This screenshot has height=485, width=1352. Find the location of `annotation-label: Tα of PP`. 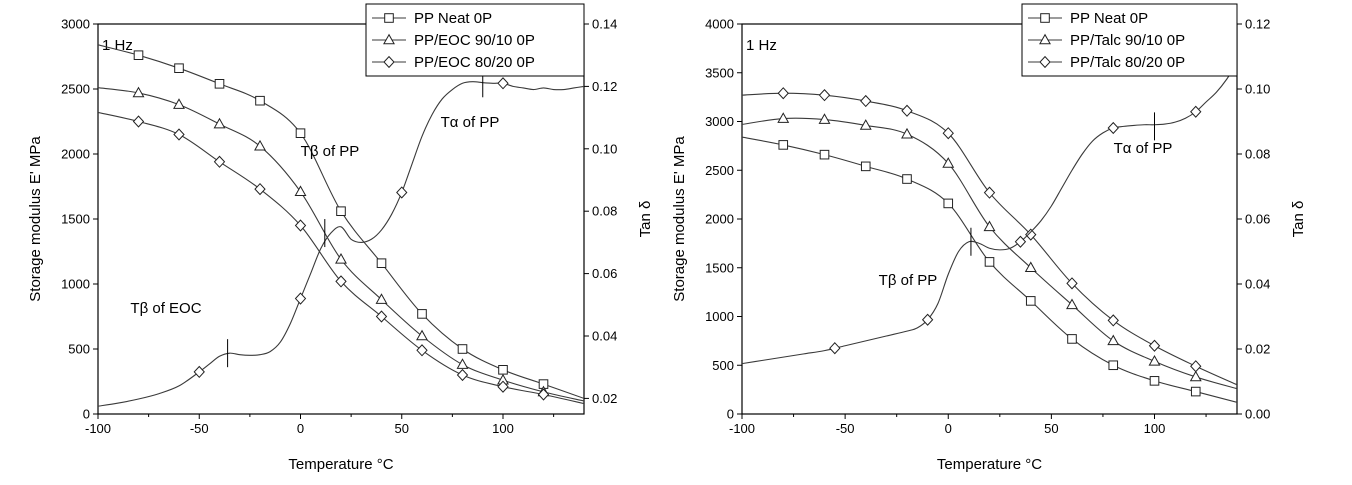

annotation-label: Tα of PP is located at coordinates (470, 122).